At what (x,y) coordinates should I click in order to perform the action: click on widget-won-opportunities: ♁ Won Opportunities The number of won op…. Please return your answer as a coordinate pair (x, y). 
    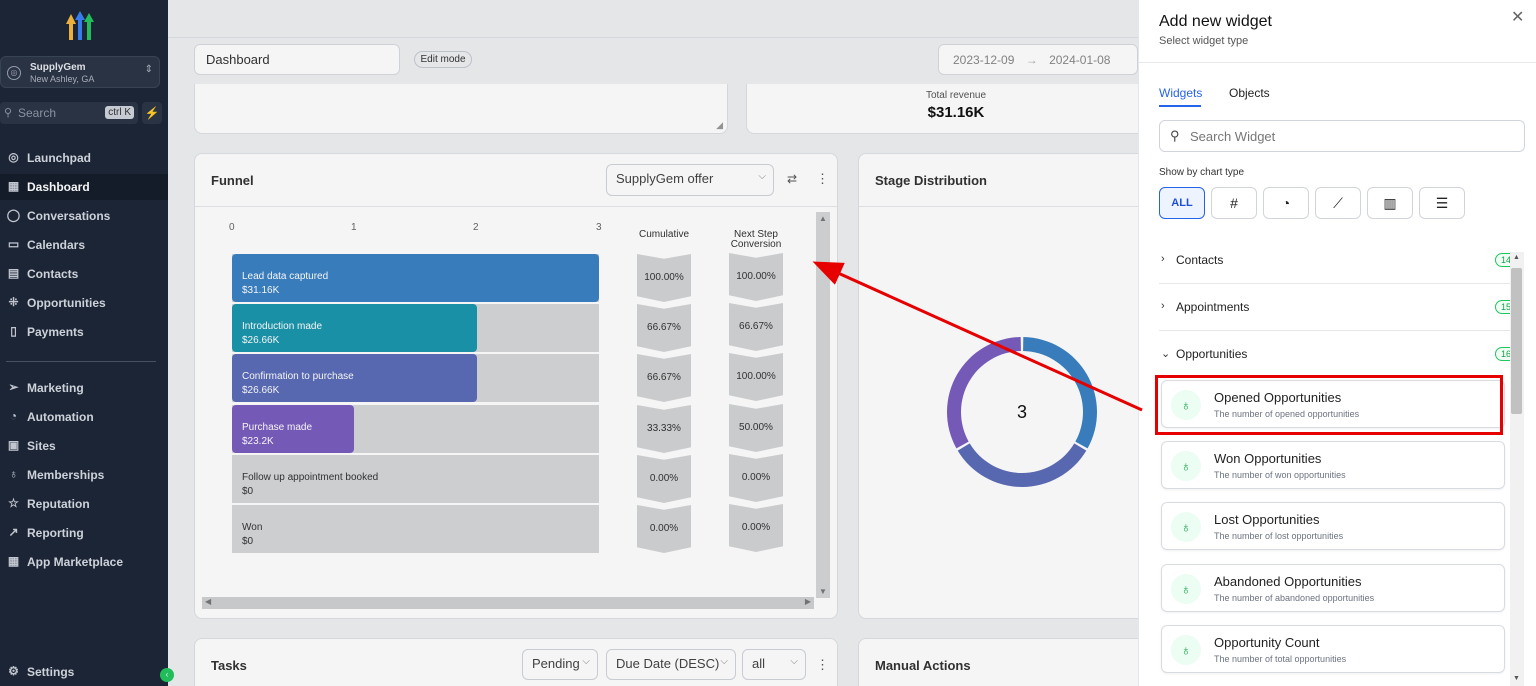
    Looking at the image, I should click on (1333, 465).